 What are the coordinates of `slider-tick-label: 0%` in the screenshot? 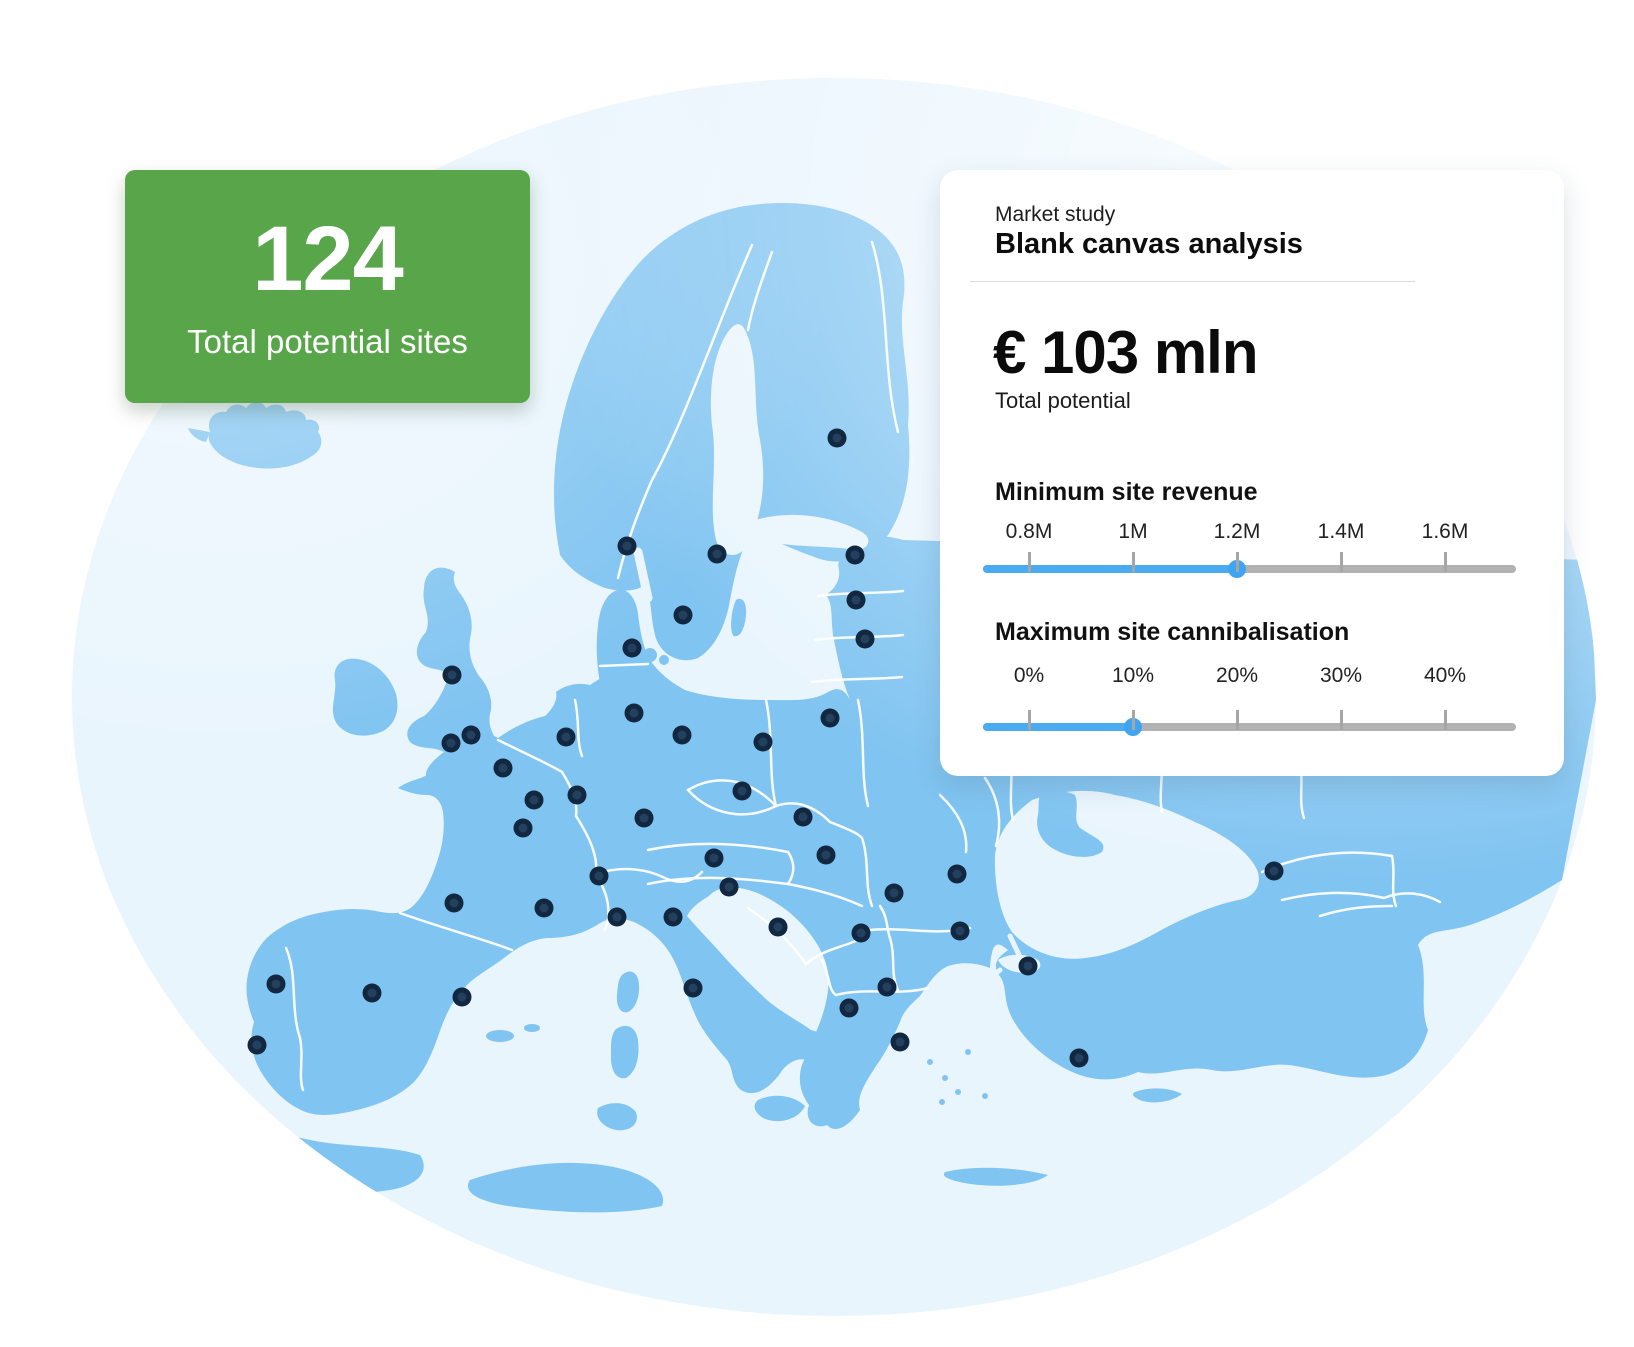 It's located at (1029, 675).